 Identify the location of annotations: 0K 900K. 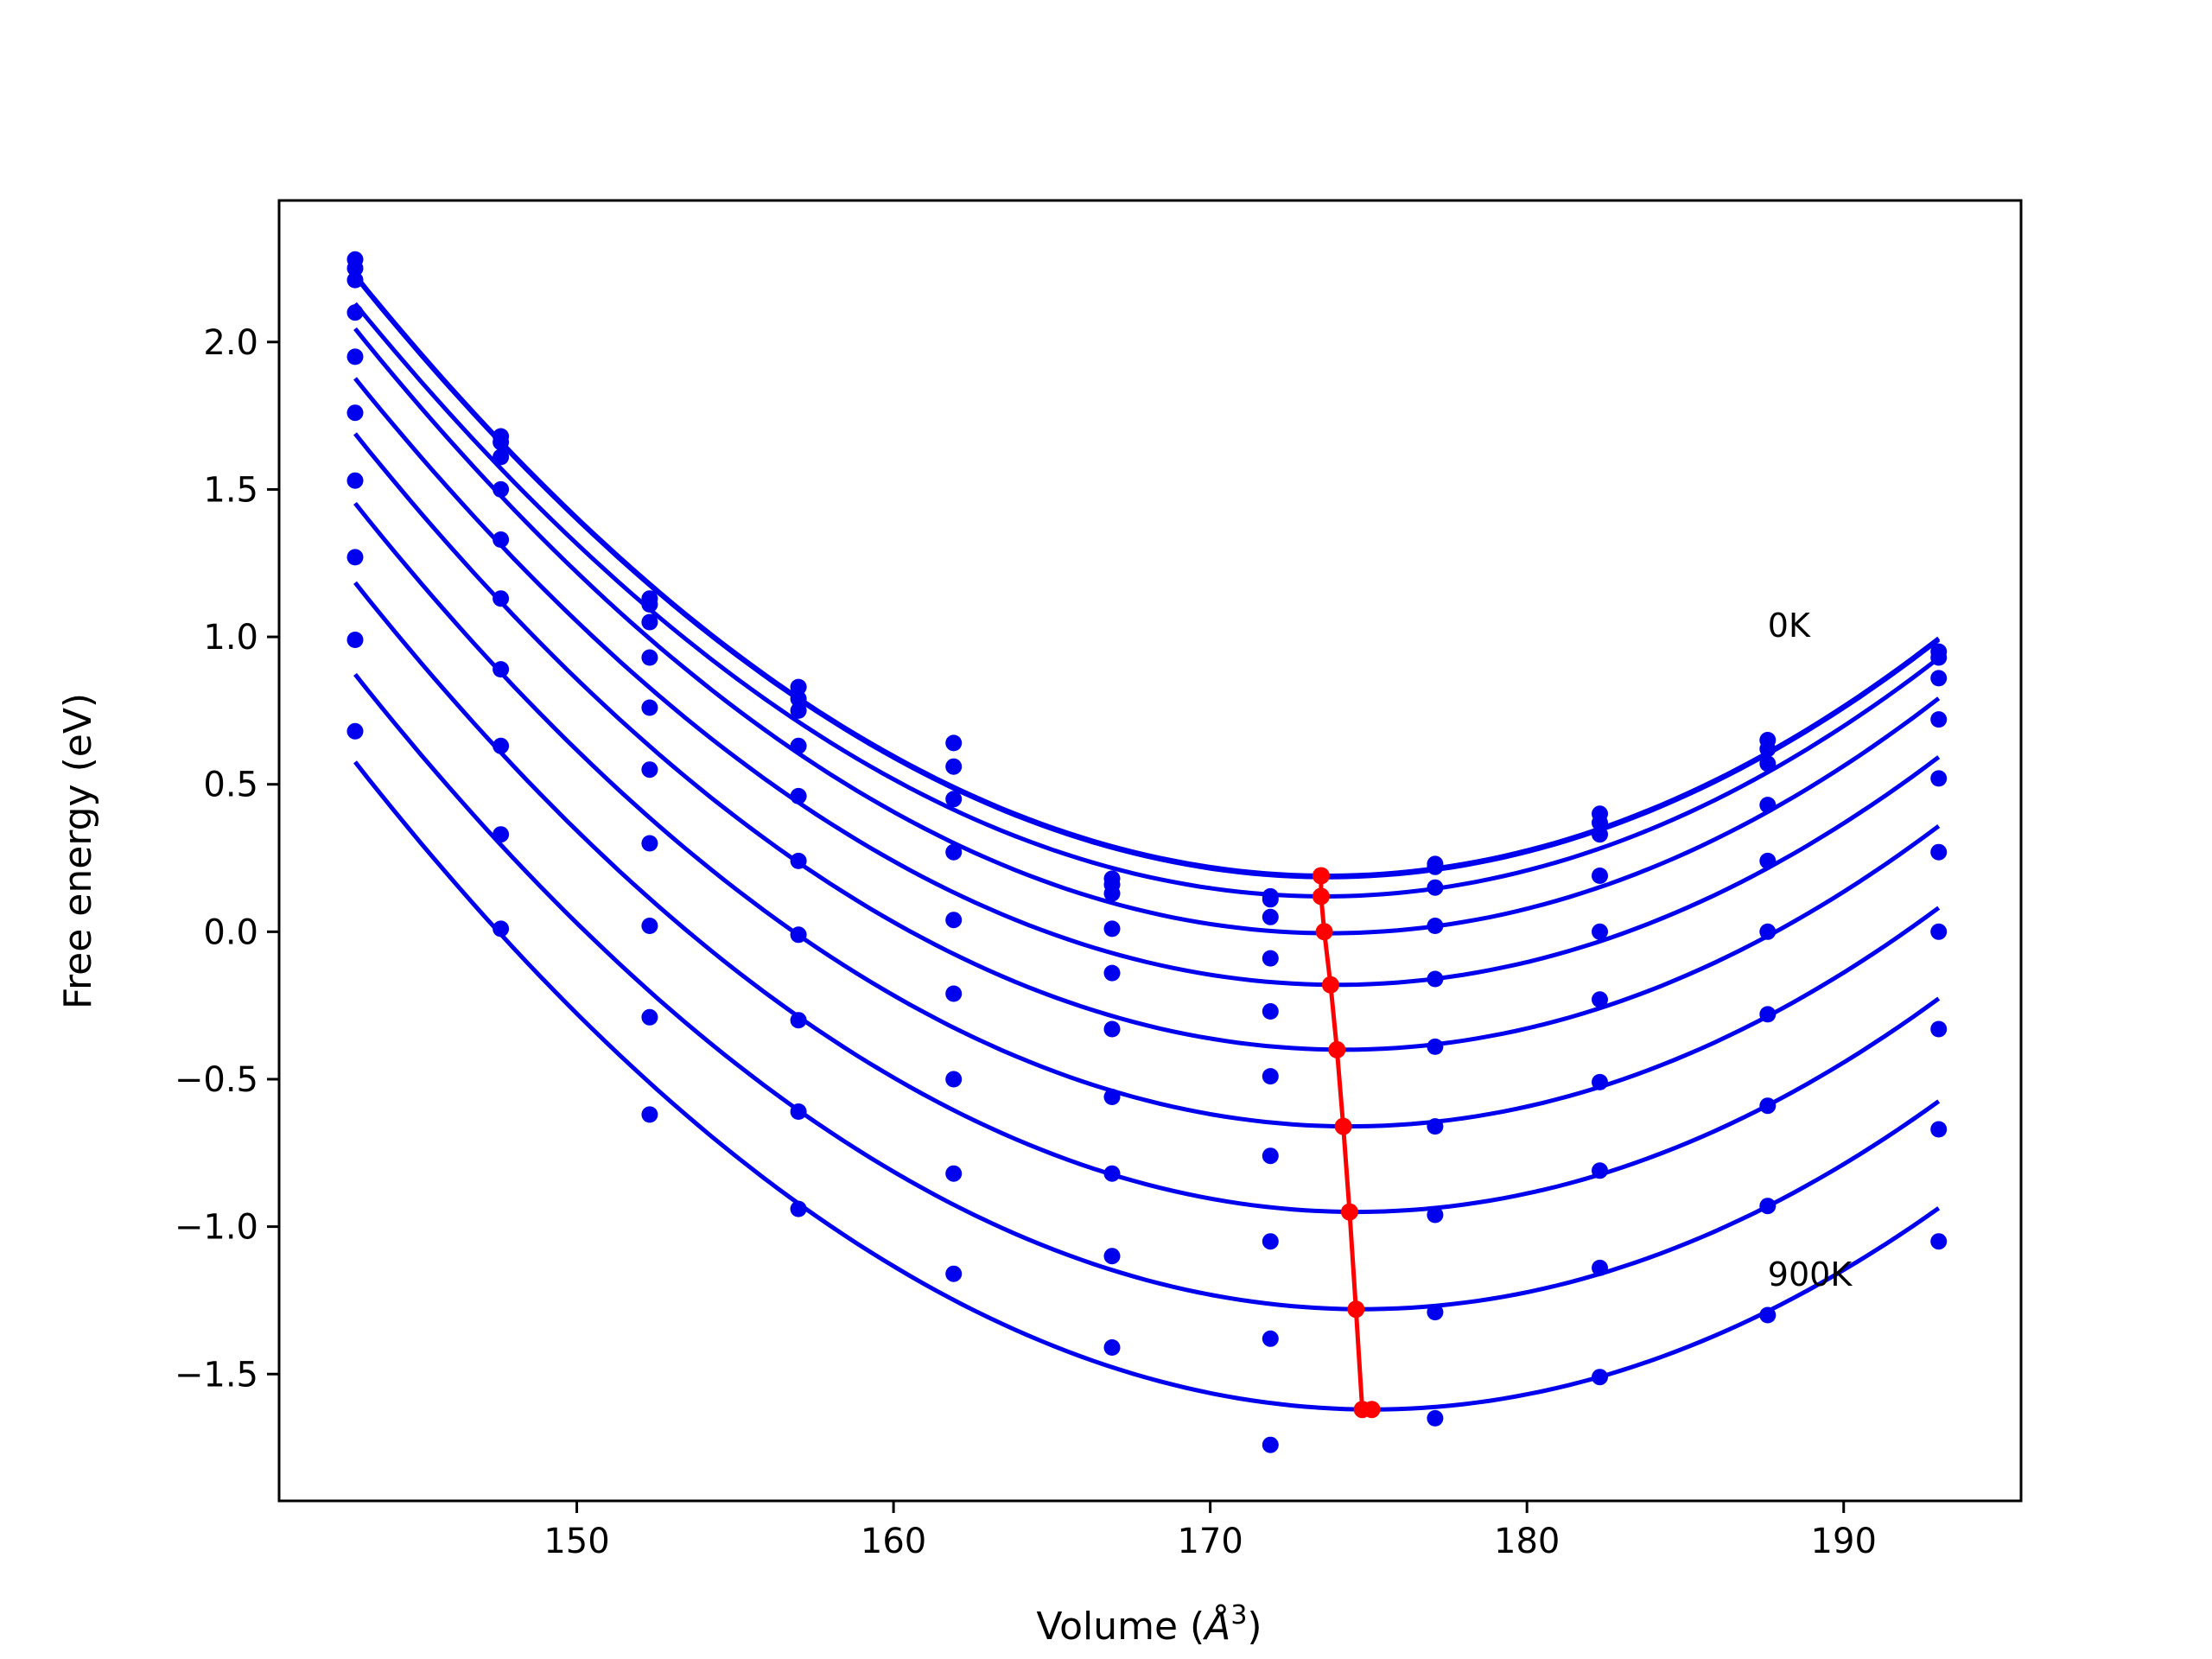
(1811, 950).